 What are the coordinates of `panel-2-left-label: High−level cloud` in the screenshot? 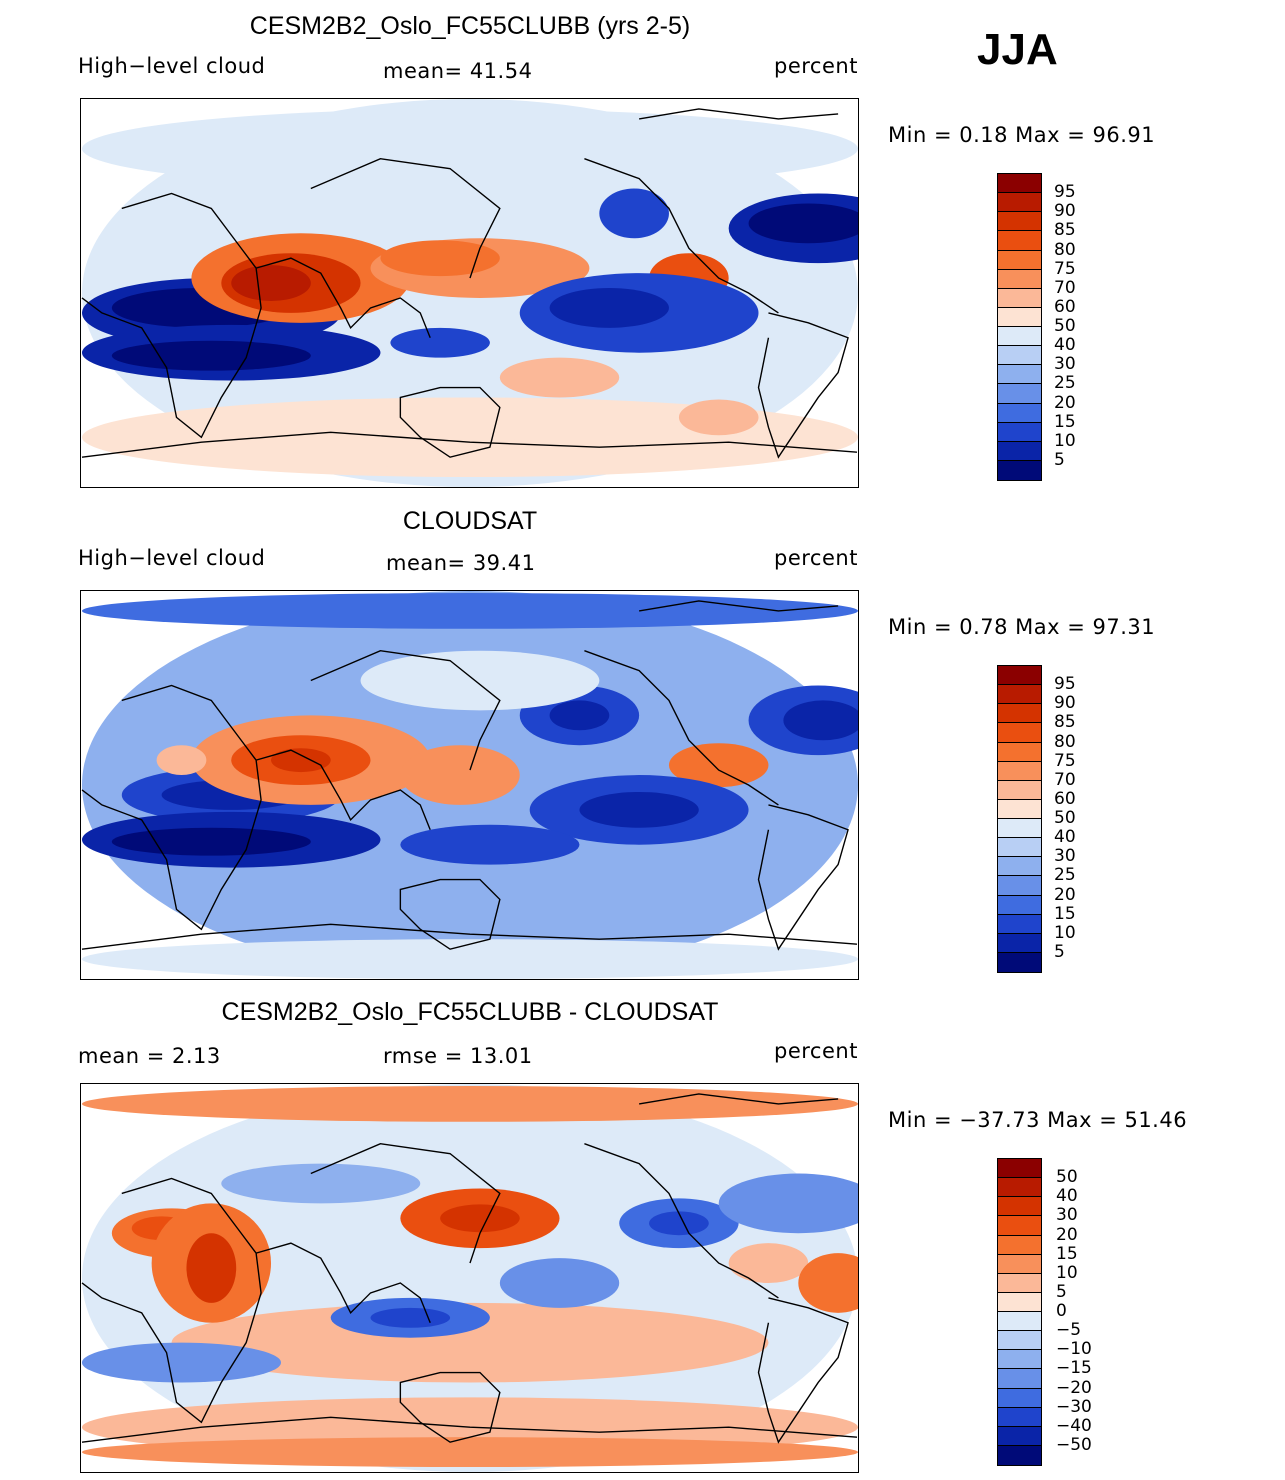 It's located at (172, 558).